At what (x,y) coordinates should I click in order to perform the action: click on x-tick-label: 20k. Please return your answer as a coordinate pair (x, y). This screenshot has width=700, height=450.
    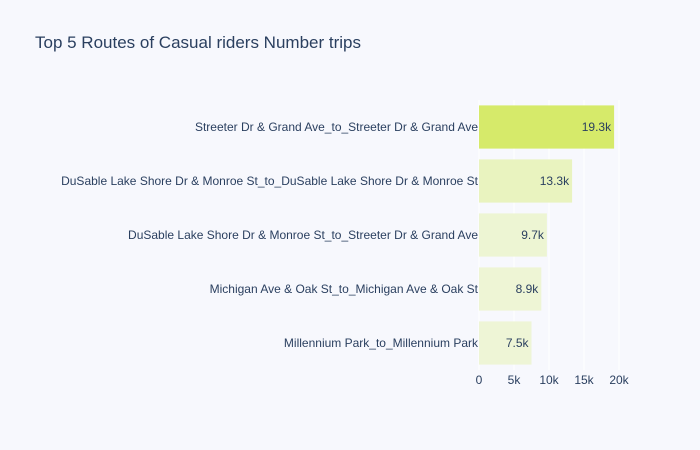
    Looking at the image, I should click on (619, 380).